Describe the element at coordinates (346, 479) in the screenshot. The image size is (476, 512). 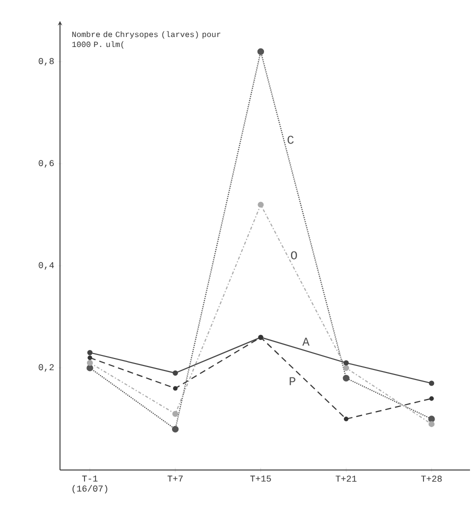
I see `x-tick-label: T+21` at that location.